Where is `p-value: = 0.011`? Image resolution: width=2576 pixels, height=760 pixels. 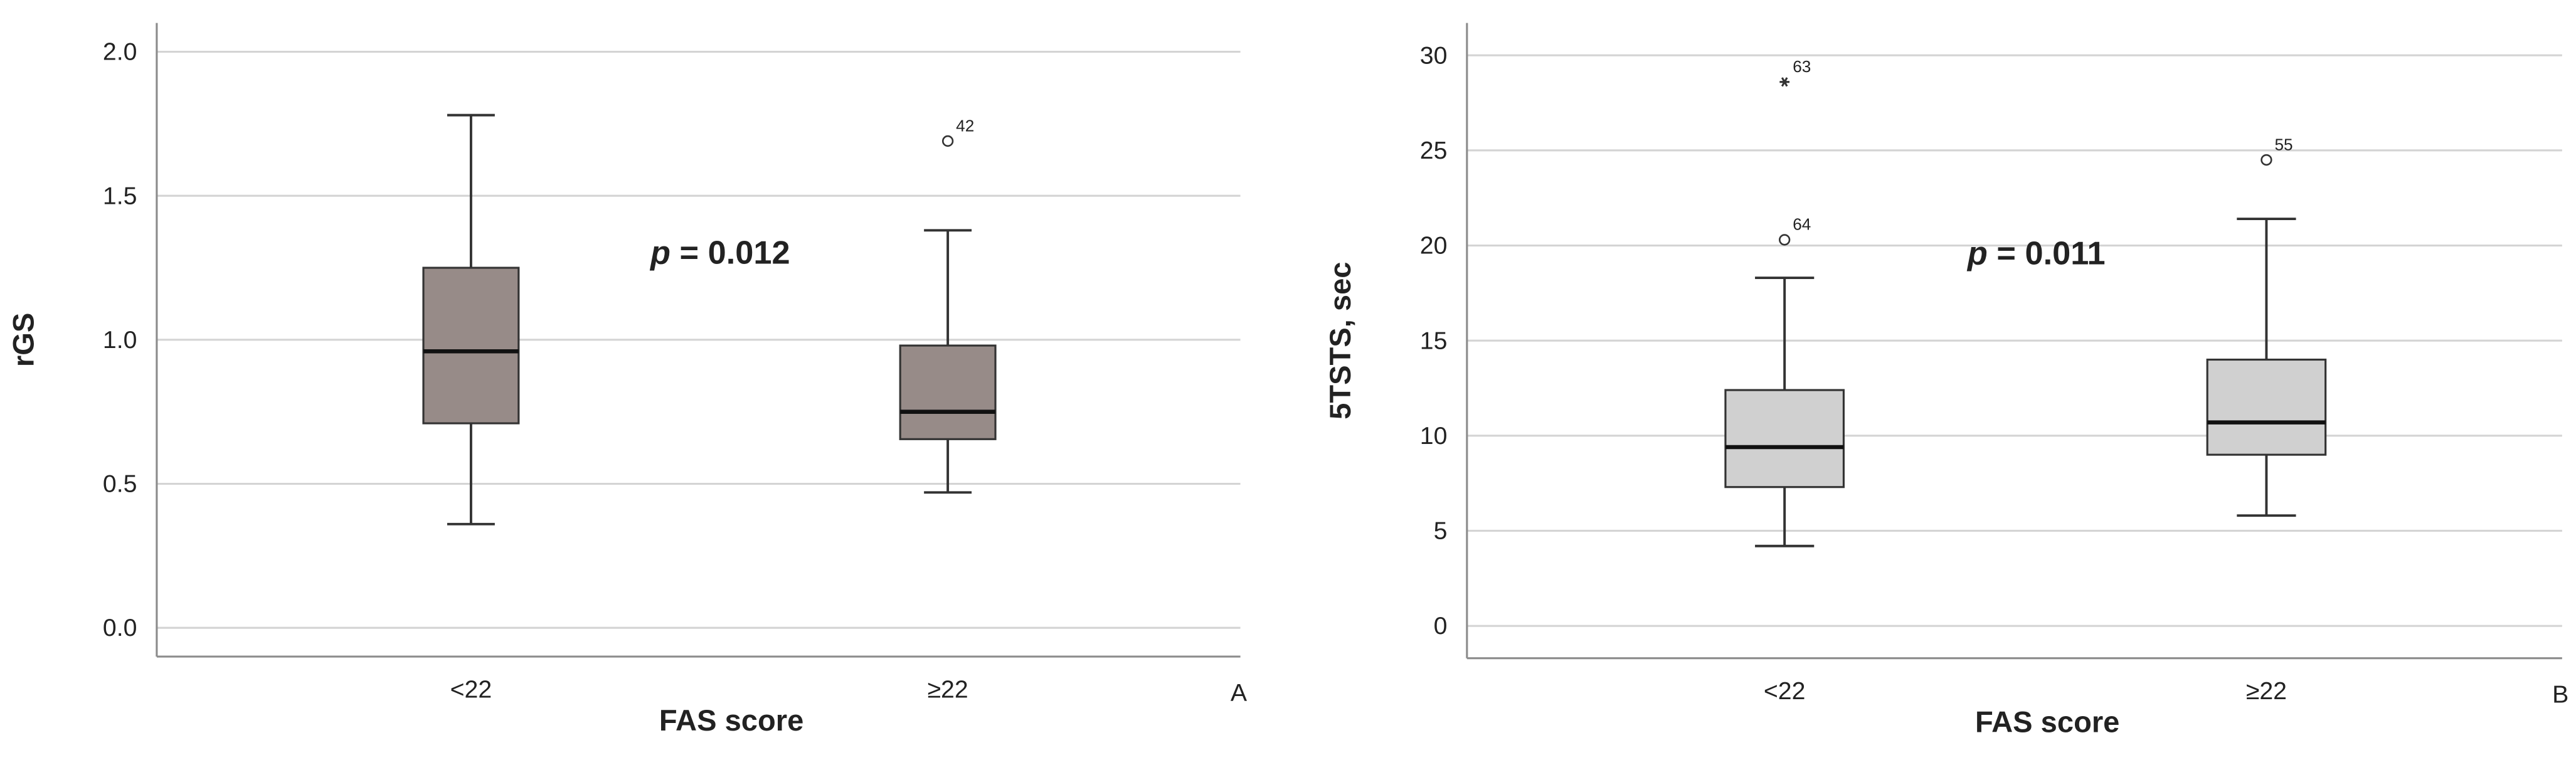
p-value: = 0.011 is located at coordinates (2050, 254).